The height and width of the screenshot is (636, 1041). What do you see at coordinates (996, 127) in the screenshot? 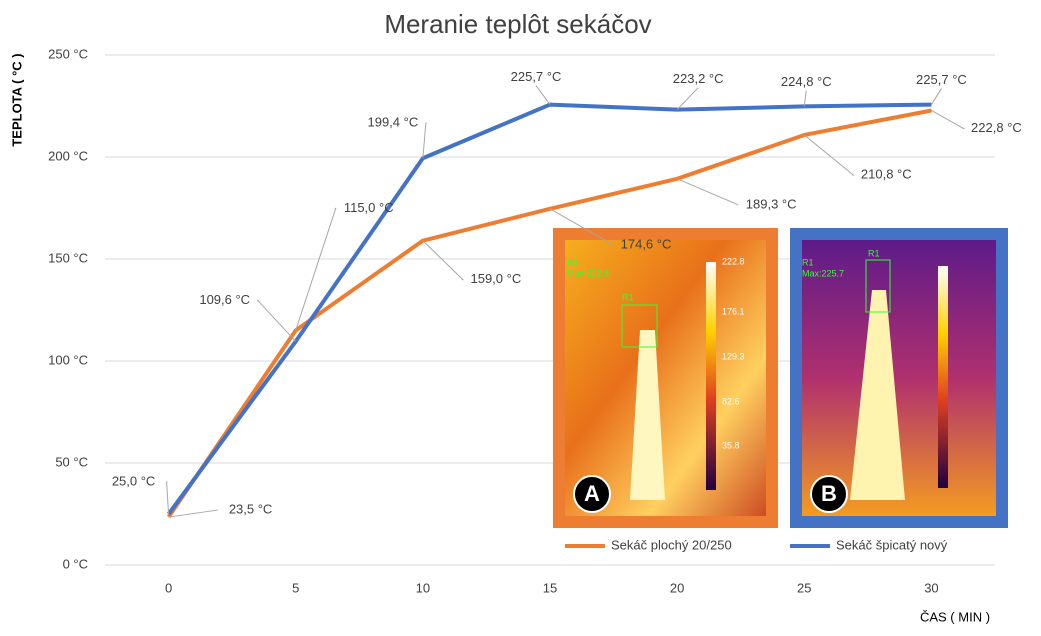
I see `data-label: 222,8 °C` at bounding box center [996, 127].